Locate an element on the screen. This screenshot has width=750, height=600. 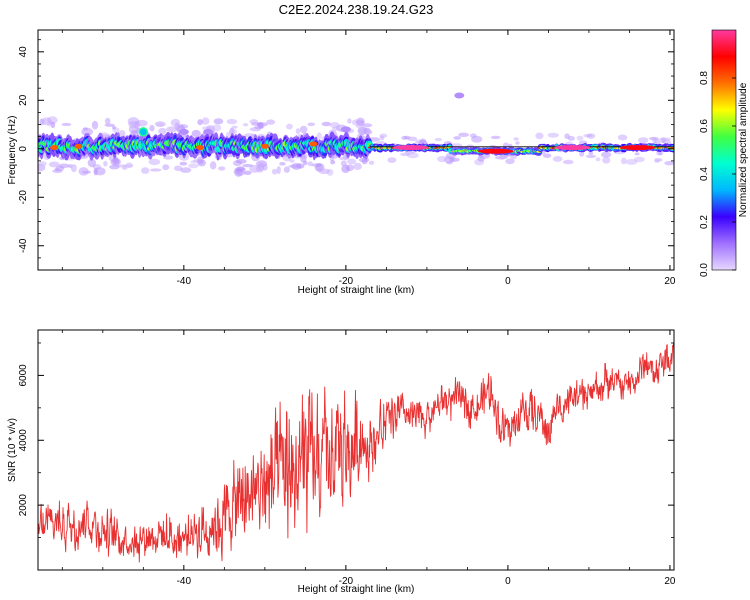
x-tick-label: -20 is located at coordinates (346, 581).